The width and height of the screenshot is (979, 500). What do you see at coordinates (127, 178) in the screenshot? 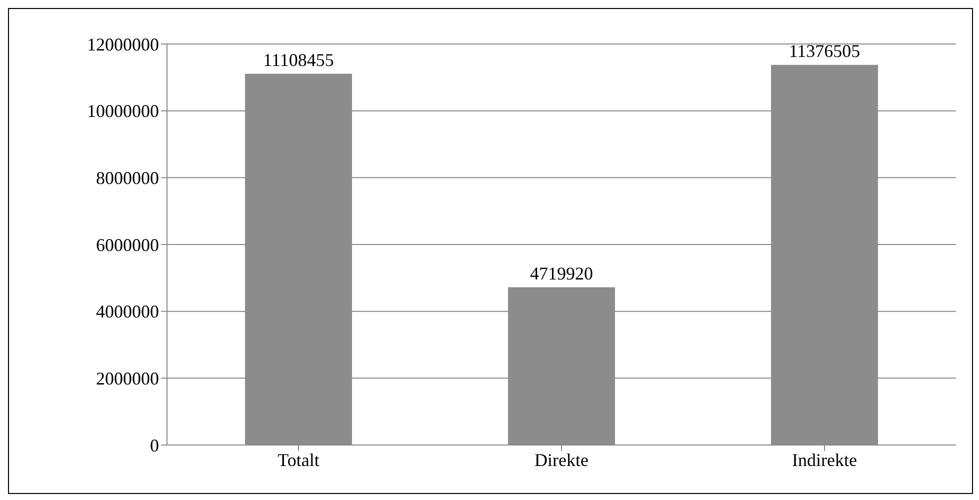
I see `y-tick-label: 8000000` at bounding box center [127, 178].